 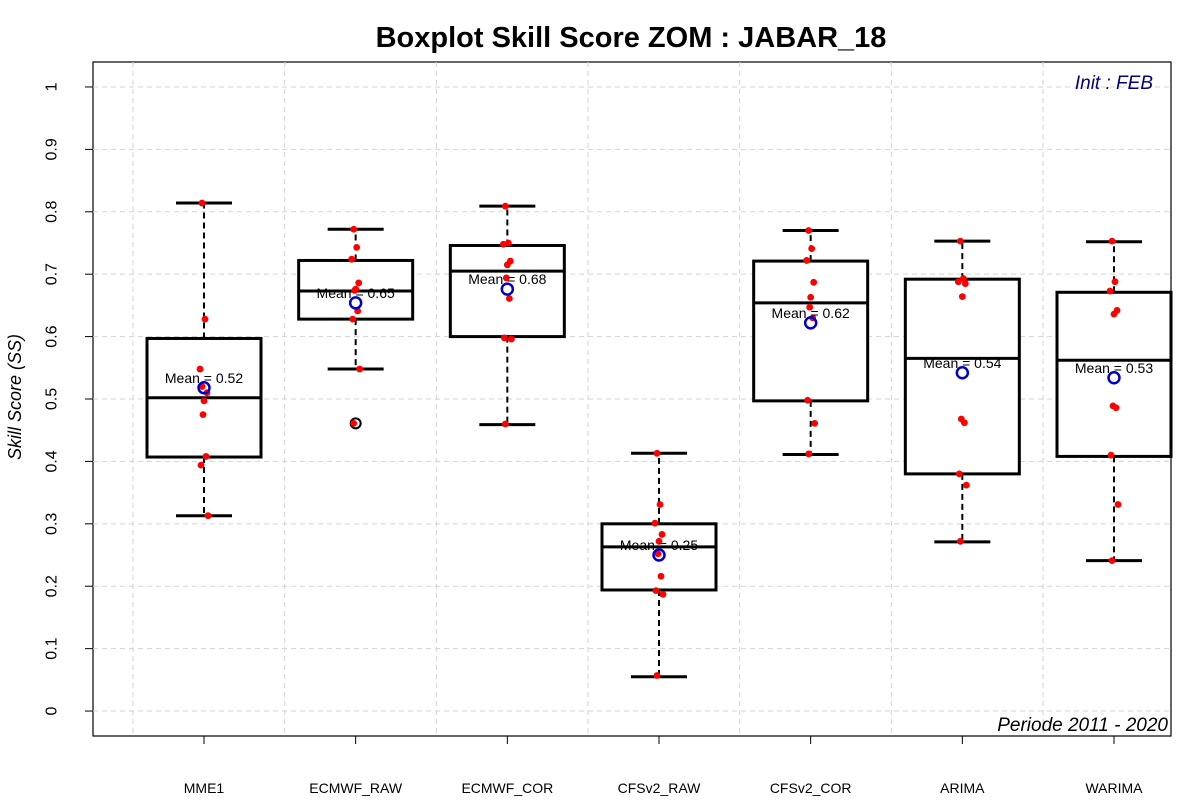 I want to click on mean-label: Mean = 0.68, so click(x=507, y=279).